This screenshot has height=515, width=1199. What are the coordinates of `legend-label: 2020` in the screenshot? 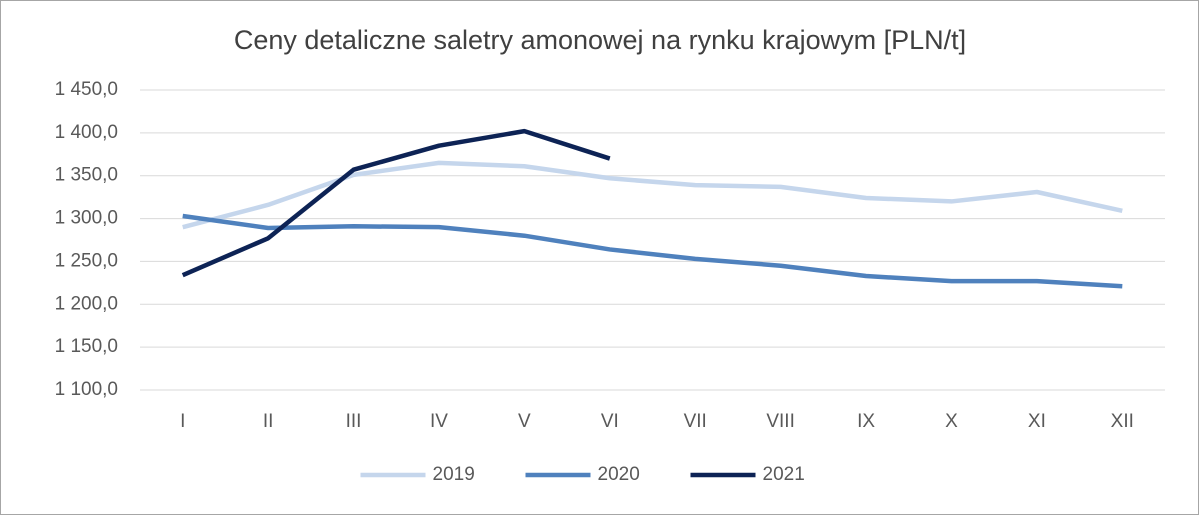 It's located at (619, 474).